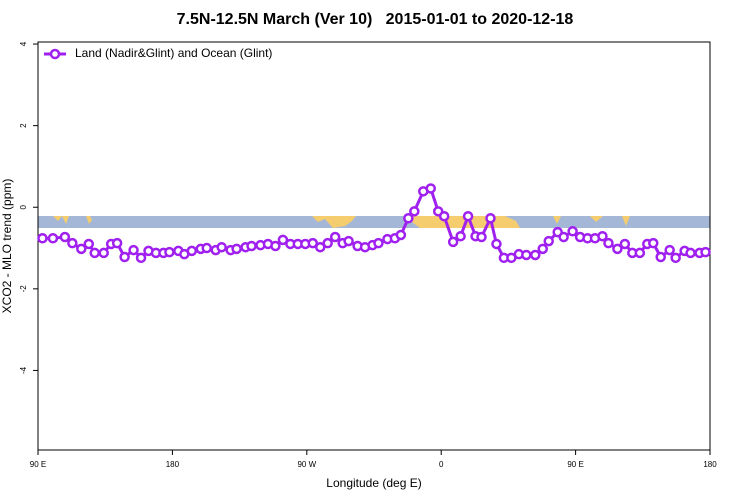 Image resolution: width=750 pixels, height=500 pixels. Describe the element at coordinates (55, 54) in the screenshot. I see `legend-marker` at that location.